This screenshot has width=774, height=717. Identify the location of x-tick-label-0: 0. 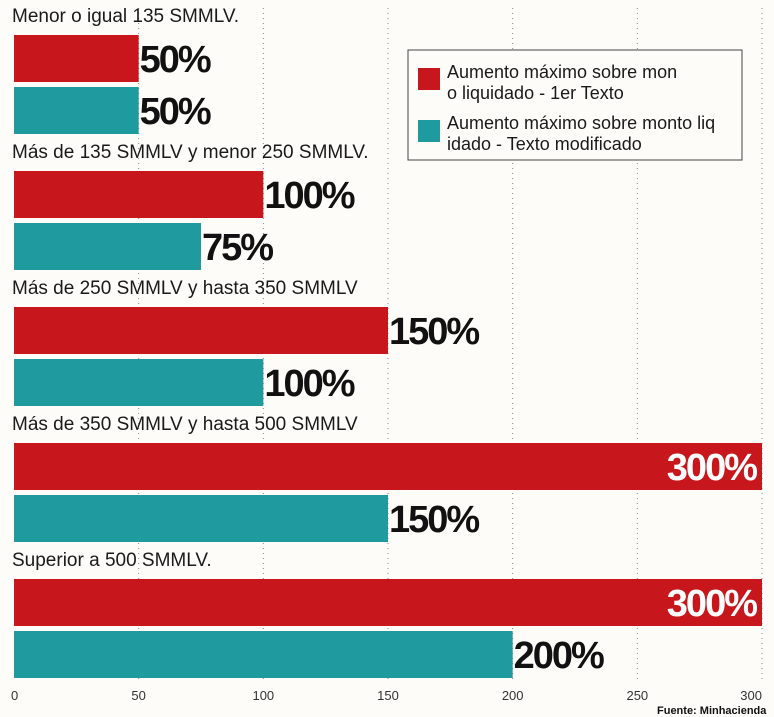
(14, 695).